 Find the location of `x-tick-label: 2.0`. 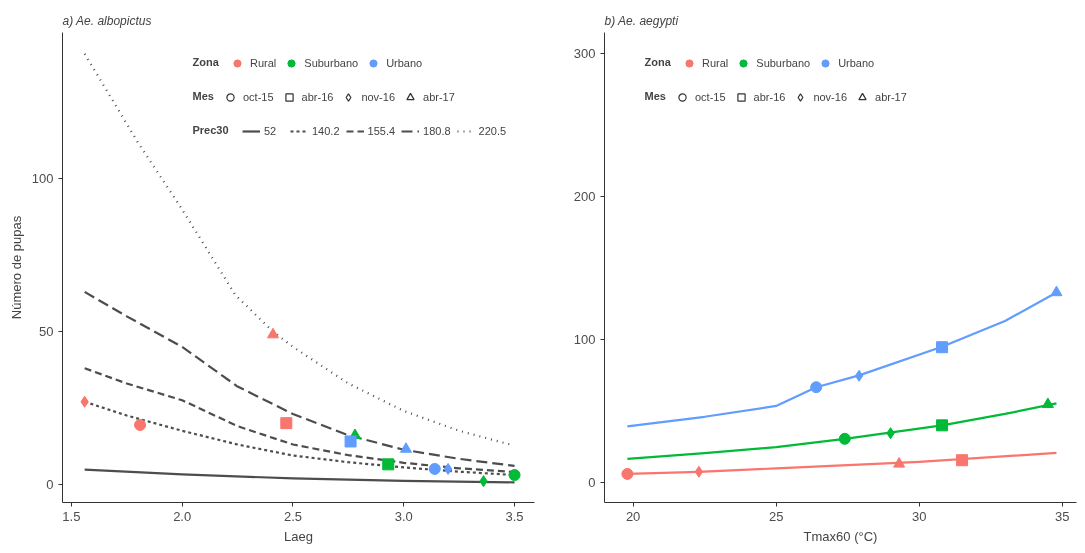

x-tick-label: 2.0 is located at coordinates (182, 516).